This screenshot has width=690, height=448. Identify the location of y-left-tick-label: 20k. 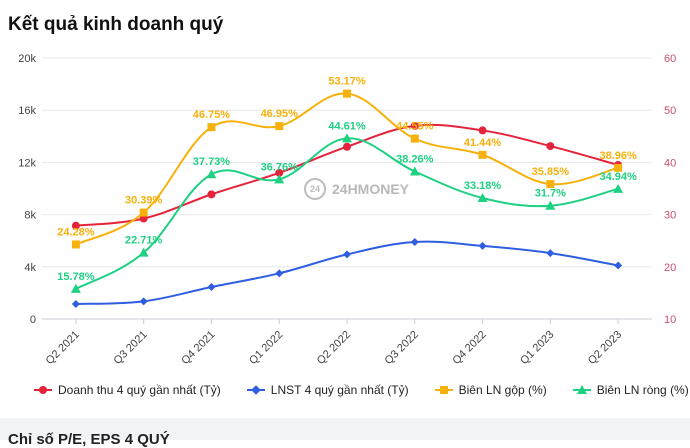
(27, 59).